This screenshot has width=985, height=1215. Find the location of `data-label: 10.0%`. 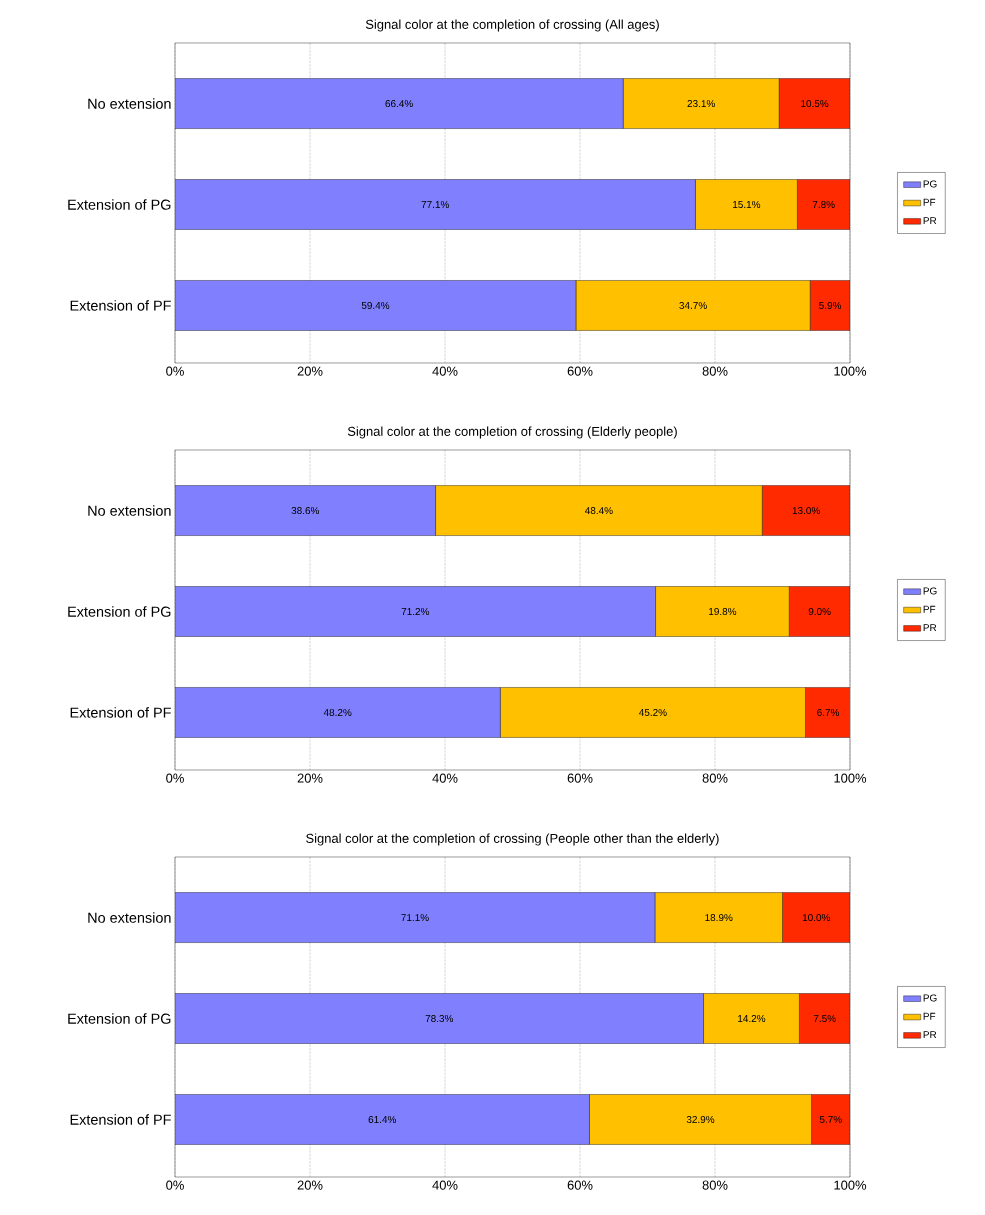

data-label: 10.0% is located at coordinates (816, 918).